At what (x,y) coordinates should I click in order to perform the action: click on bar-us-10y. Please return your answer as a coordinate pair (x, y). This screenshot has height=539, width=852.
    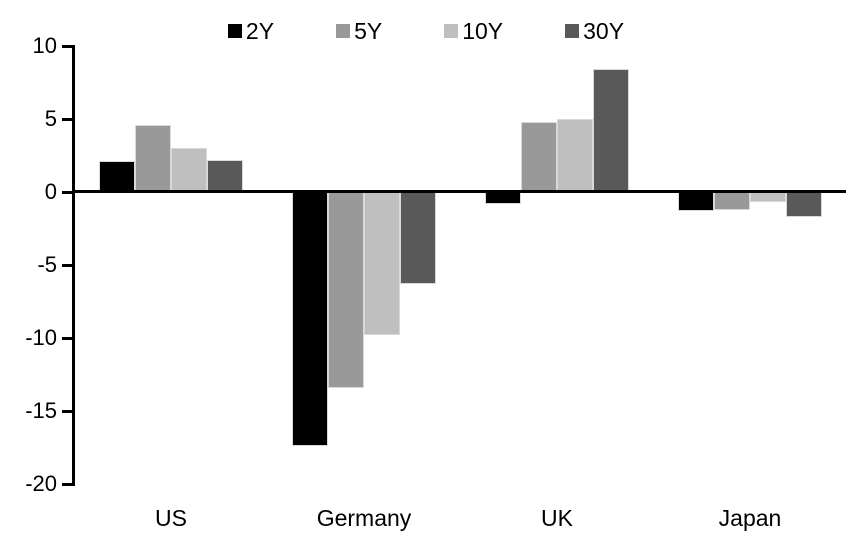
    Looking at the image, I should click on (189, 170).